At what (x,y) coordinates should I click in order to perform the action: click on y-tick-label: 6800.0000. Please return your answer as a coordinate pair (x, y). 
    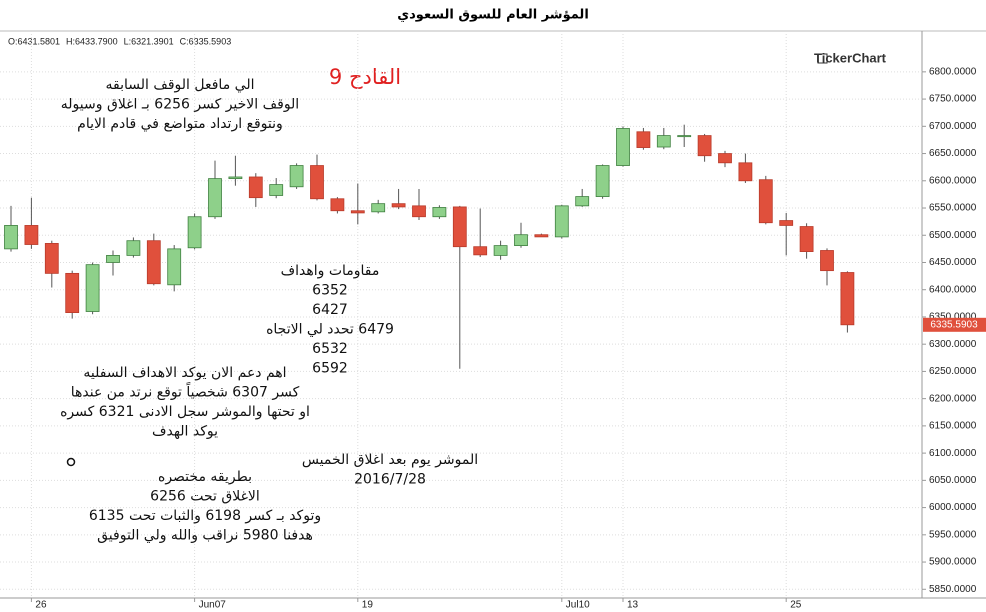
    Looking at the image, I should click on (953, 71).